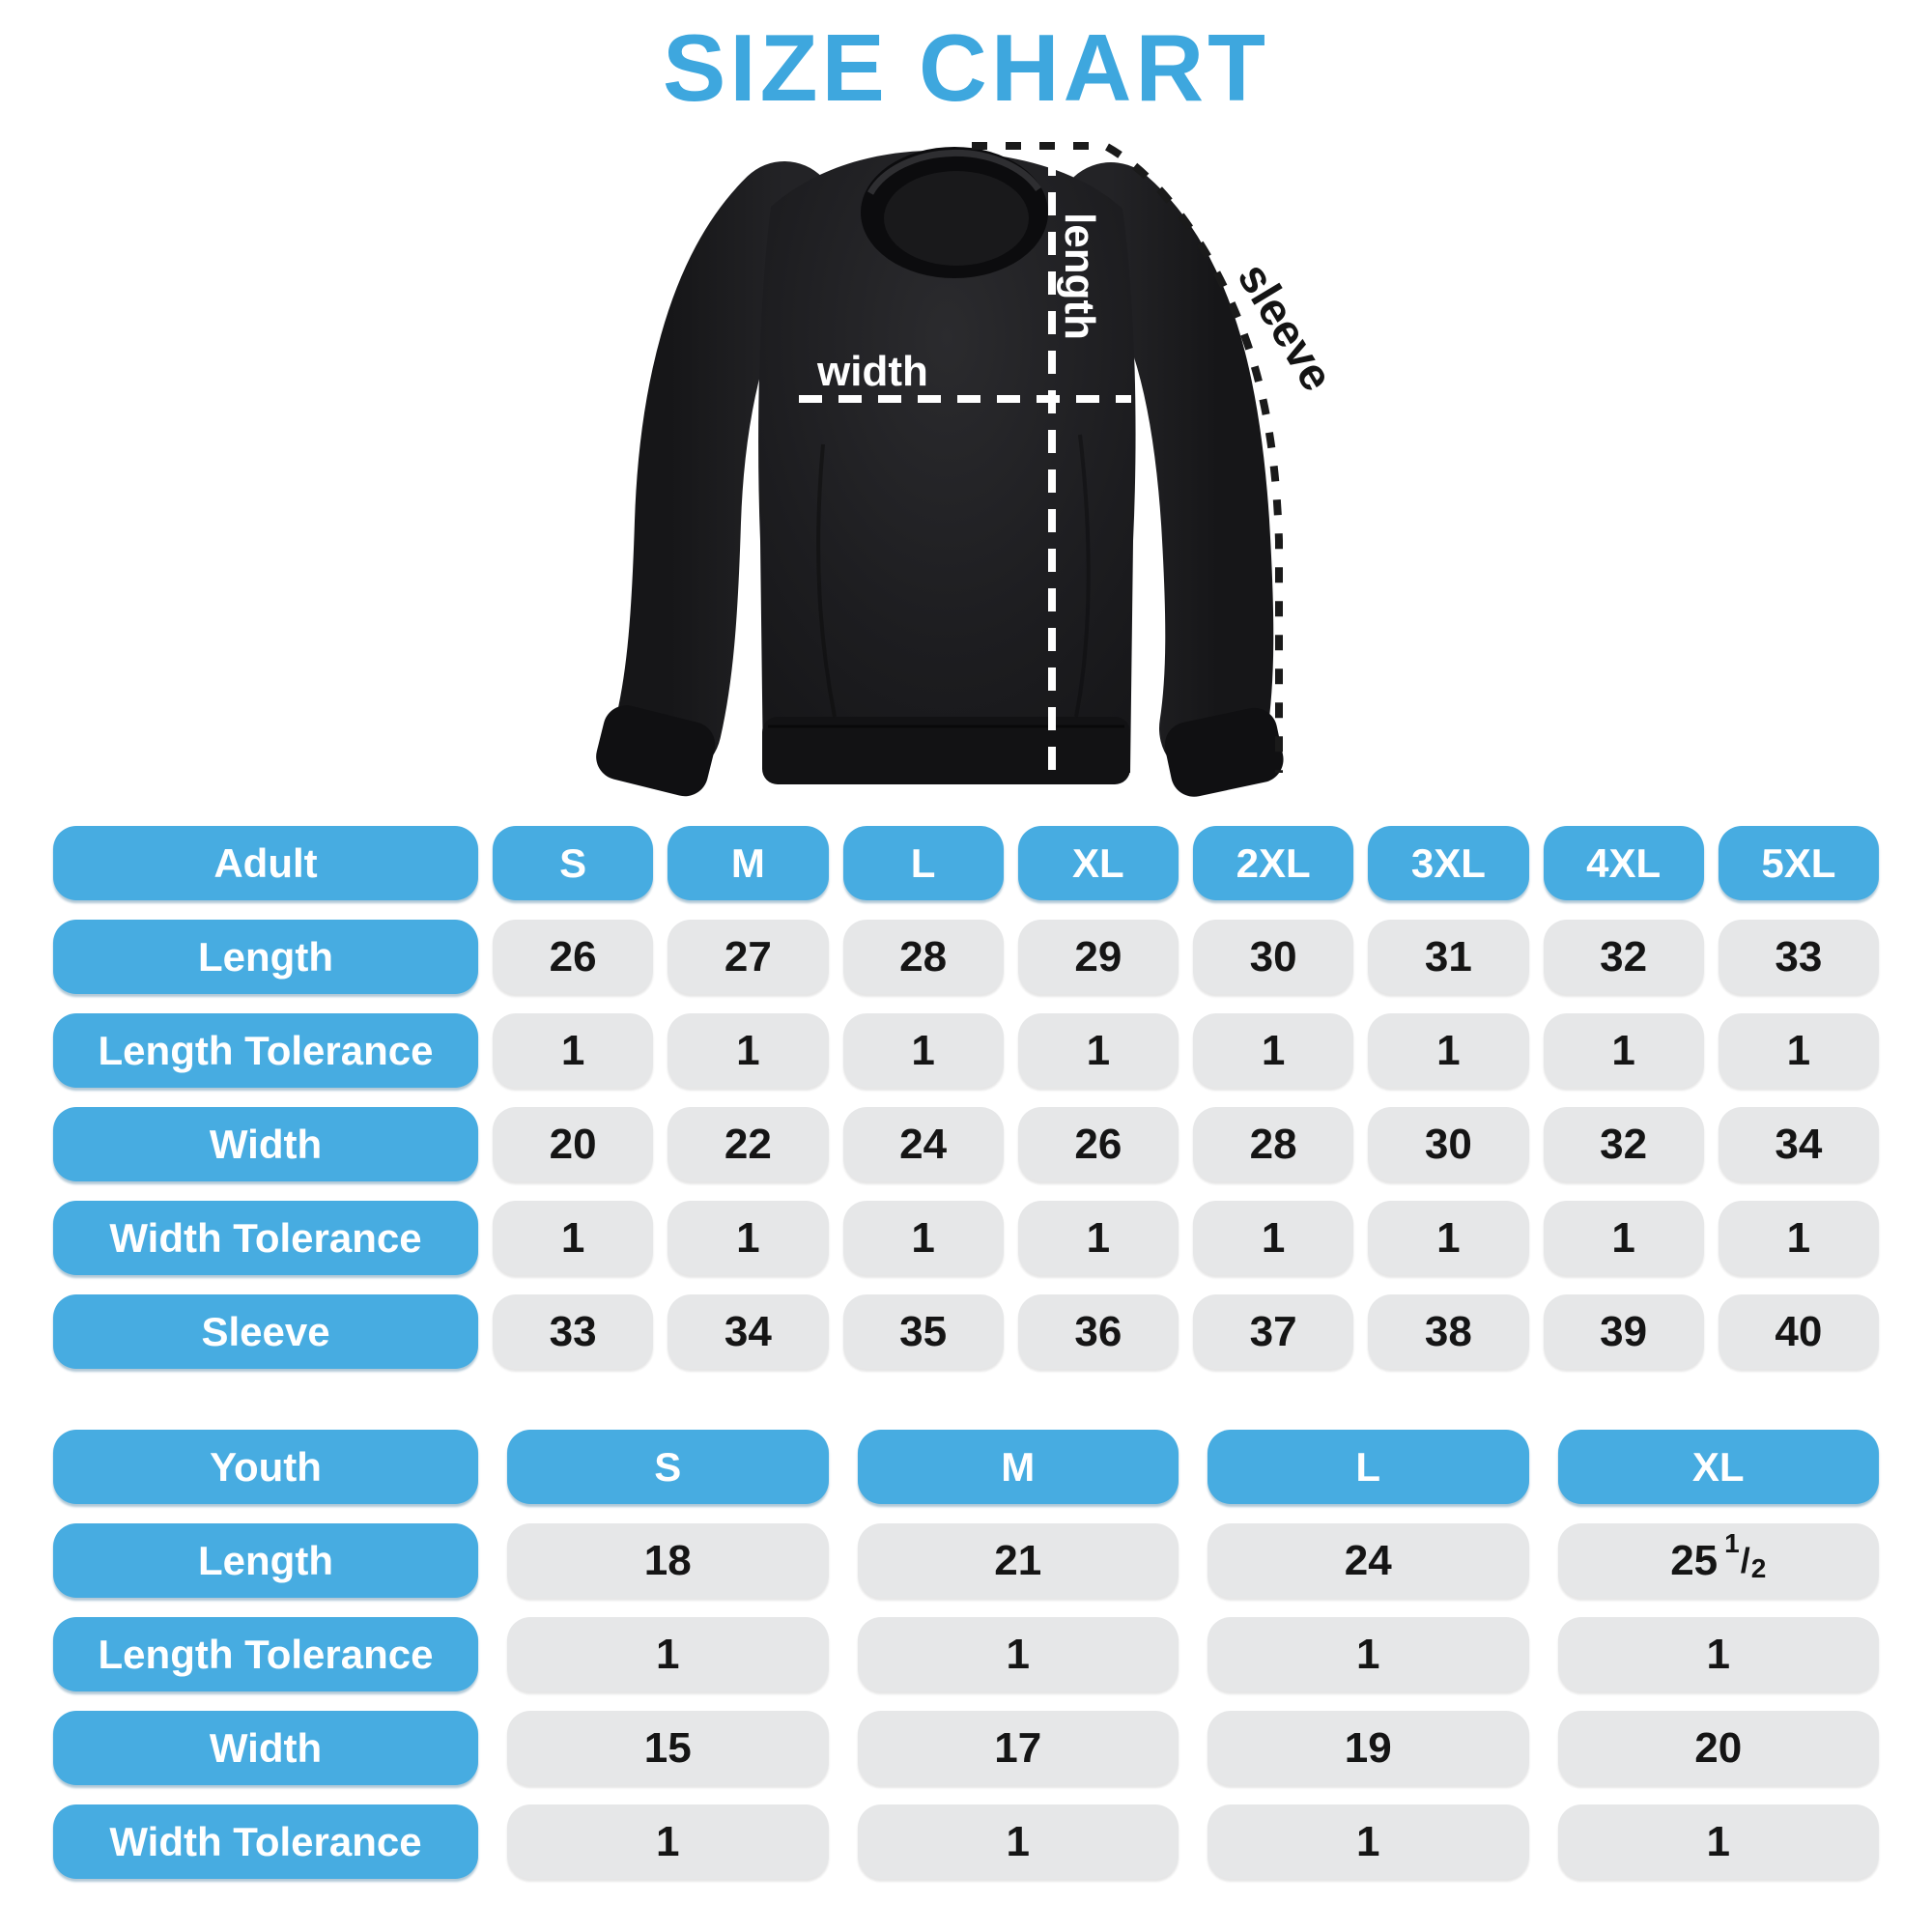 This screenshot has height=1932, width=1932. I want to click on value-cell: 17, so click(1018, 1748).